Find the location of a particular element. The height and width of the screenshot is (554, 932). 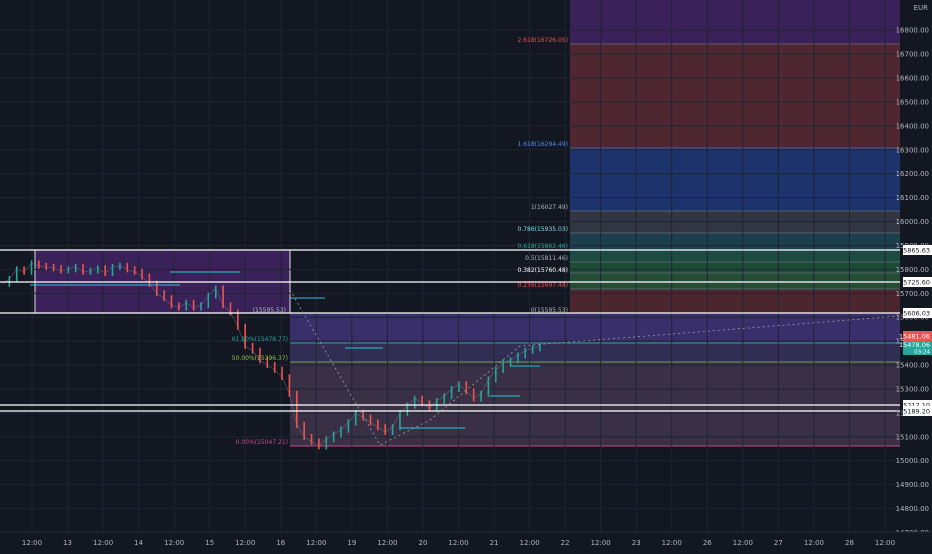

y-tick-label: 16500.00 is located at coordinates (912, 102).